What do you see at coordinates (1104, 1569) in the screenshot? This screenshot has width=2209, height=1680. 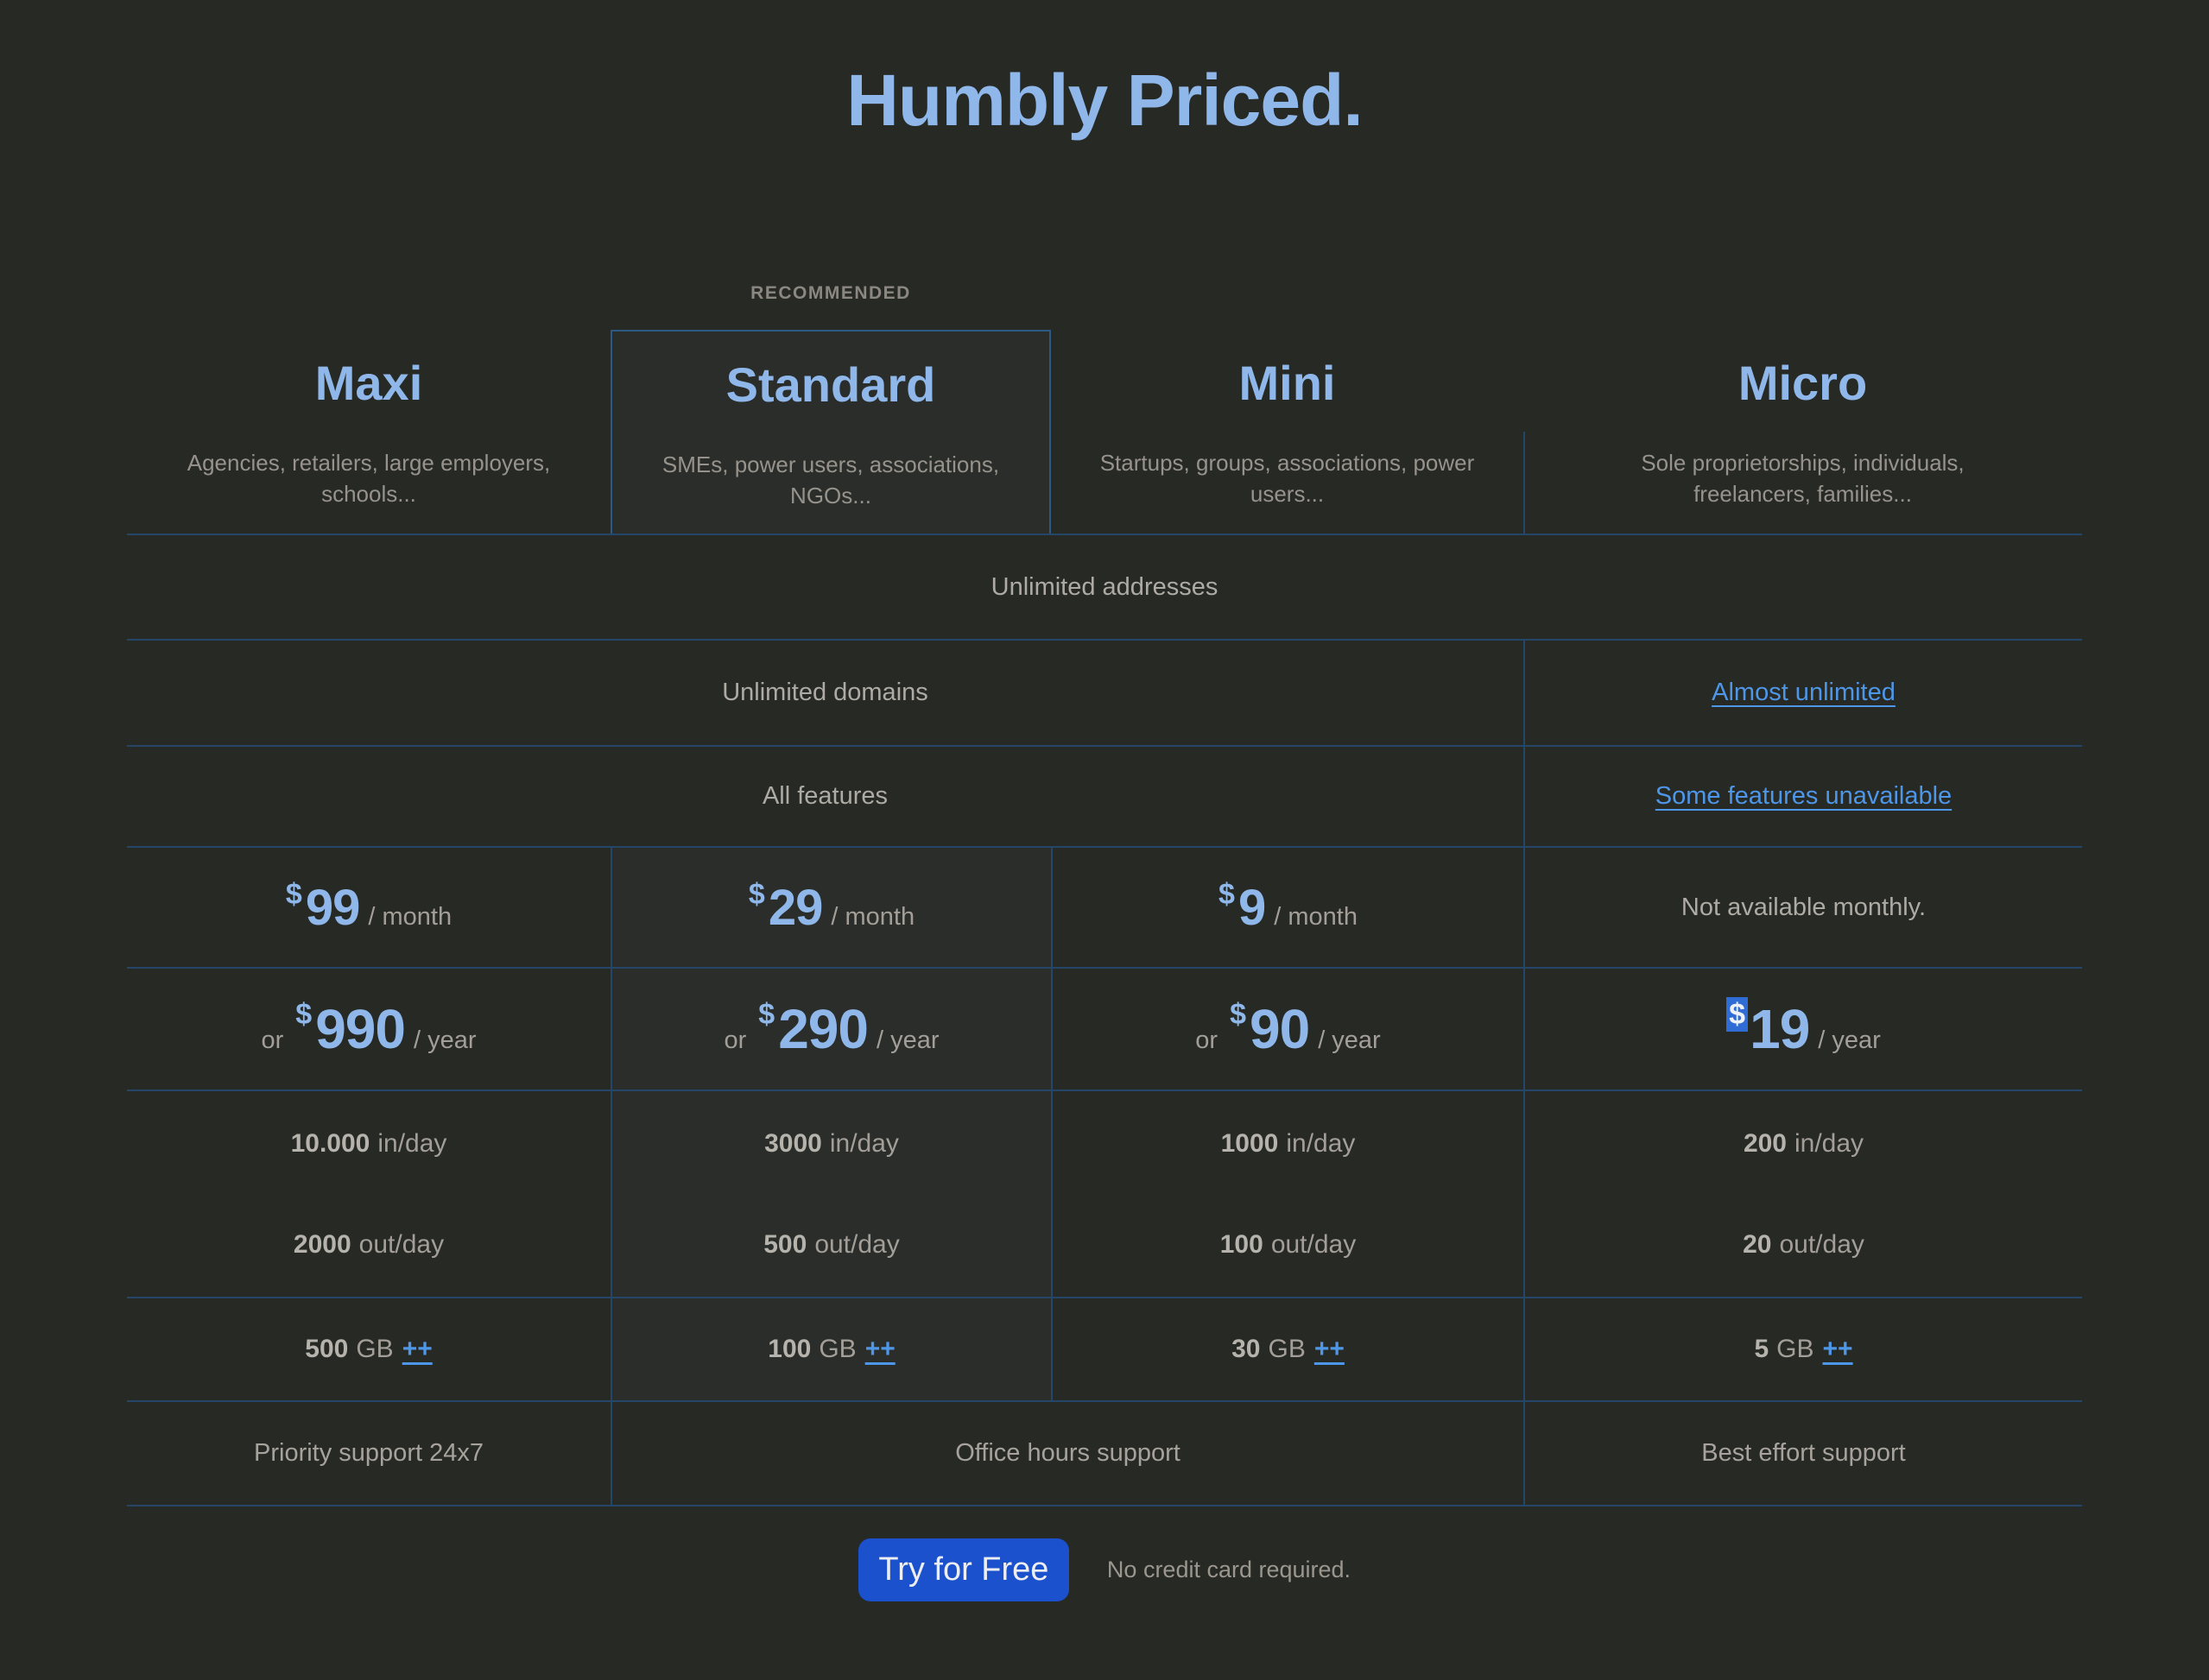 I see `footer: Try for Free No credit card required.` at bounding box center [1104, 1569].